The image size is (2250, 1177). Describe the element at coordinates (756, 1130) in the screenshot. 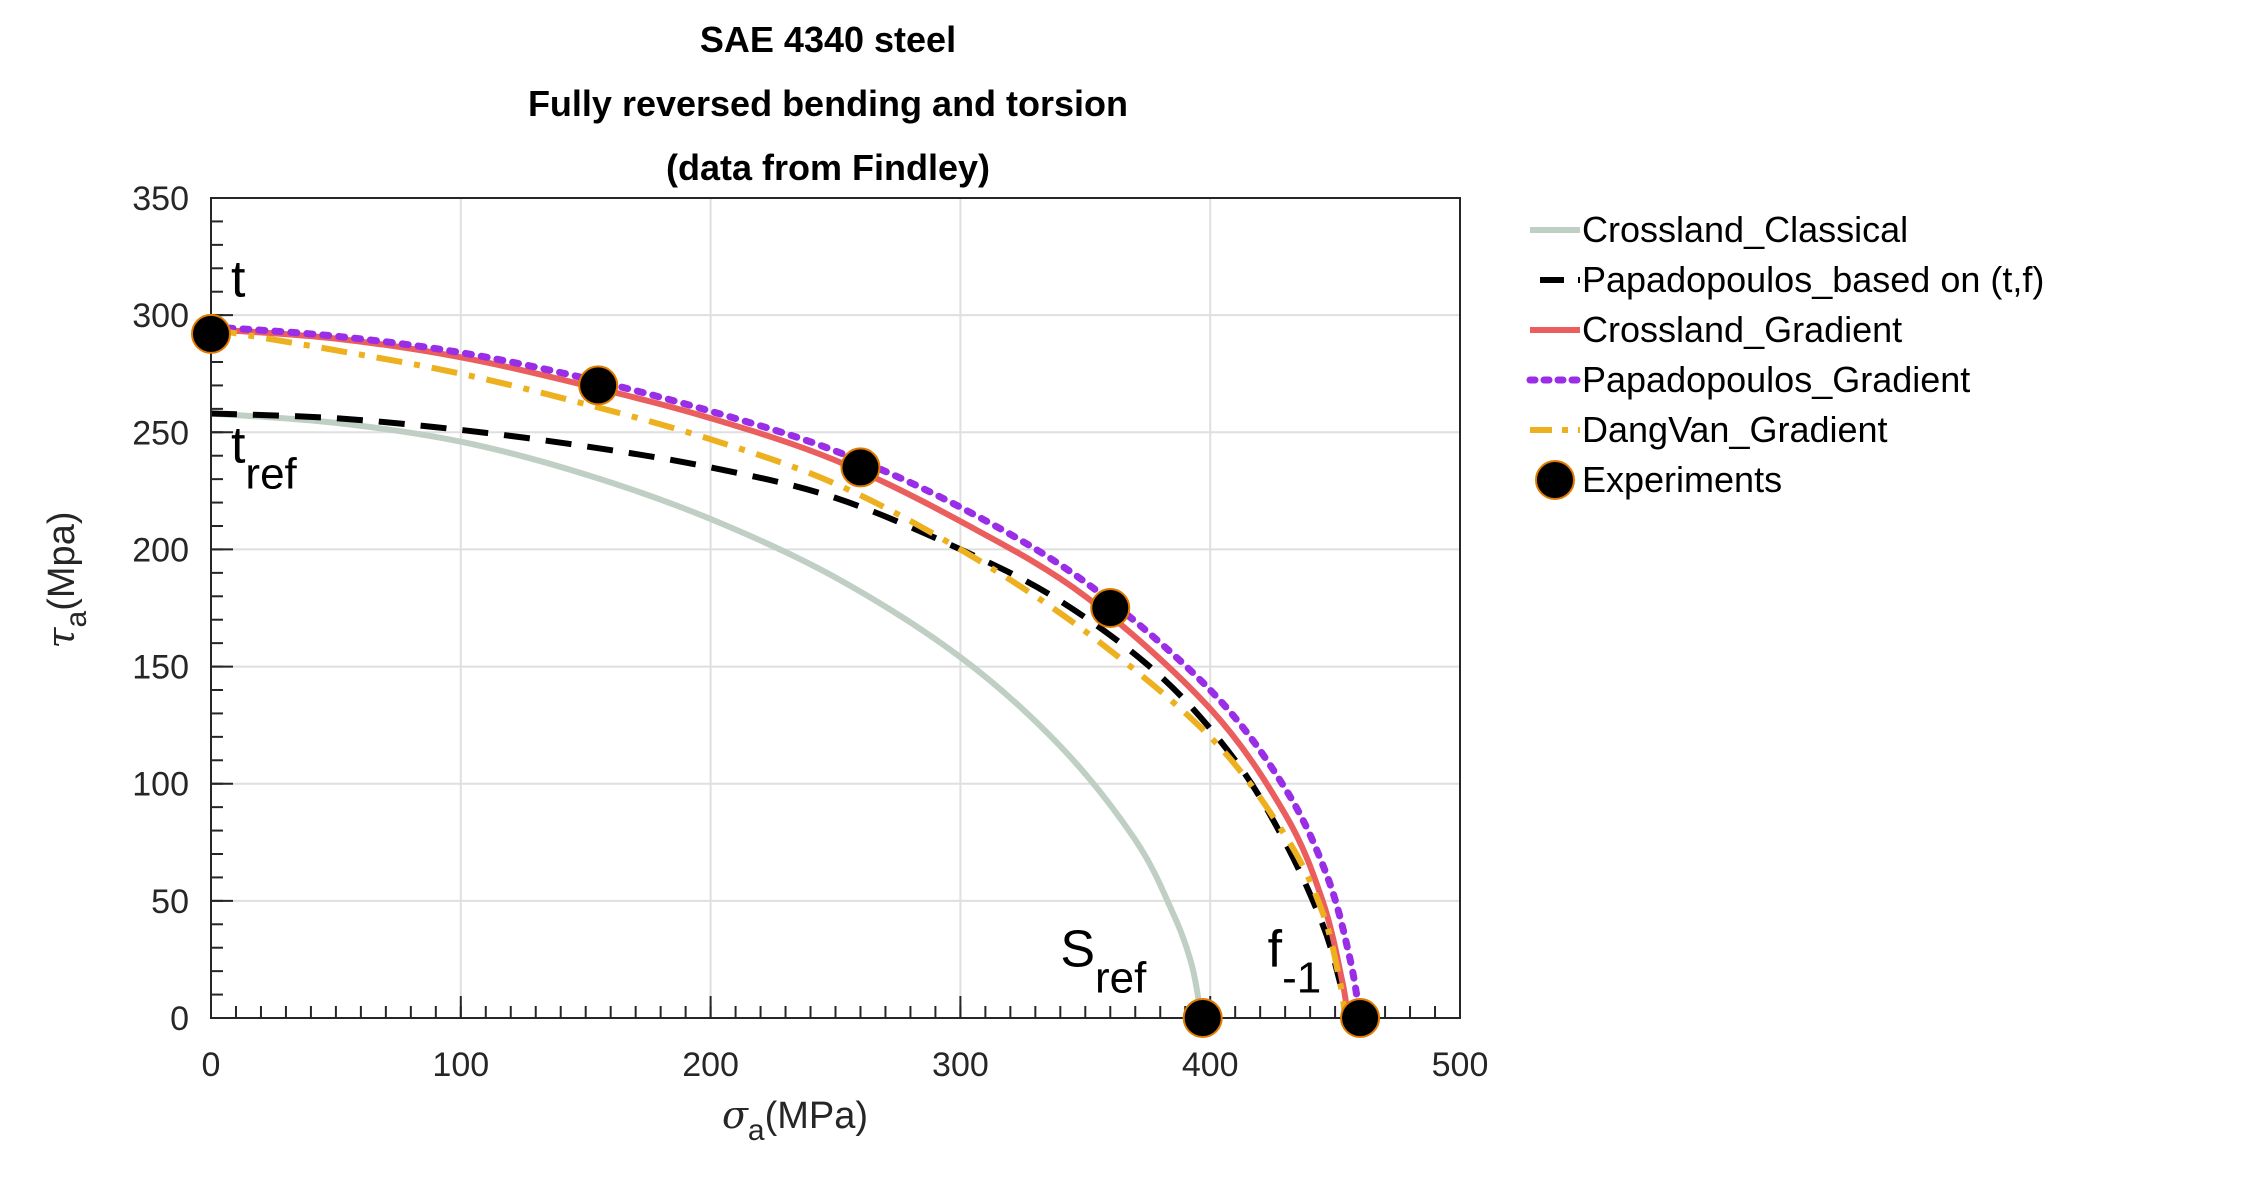

I see `x-axis-subscript: a` at that location.